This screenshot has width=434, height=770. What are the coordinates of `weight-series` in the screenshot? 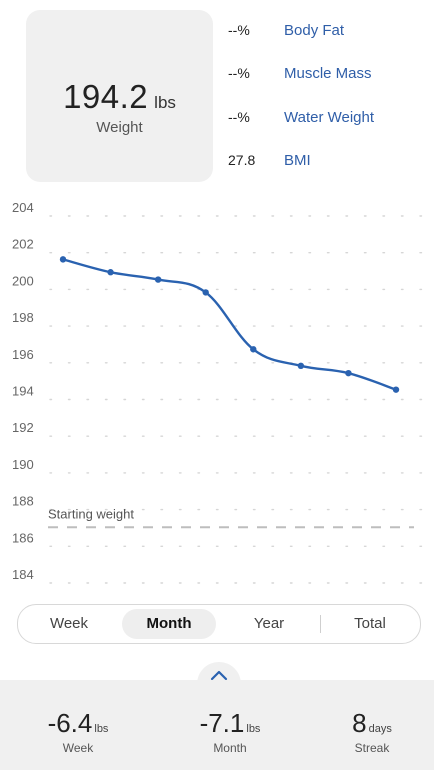 It's located at (229, 324).